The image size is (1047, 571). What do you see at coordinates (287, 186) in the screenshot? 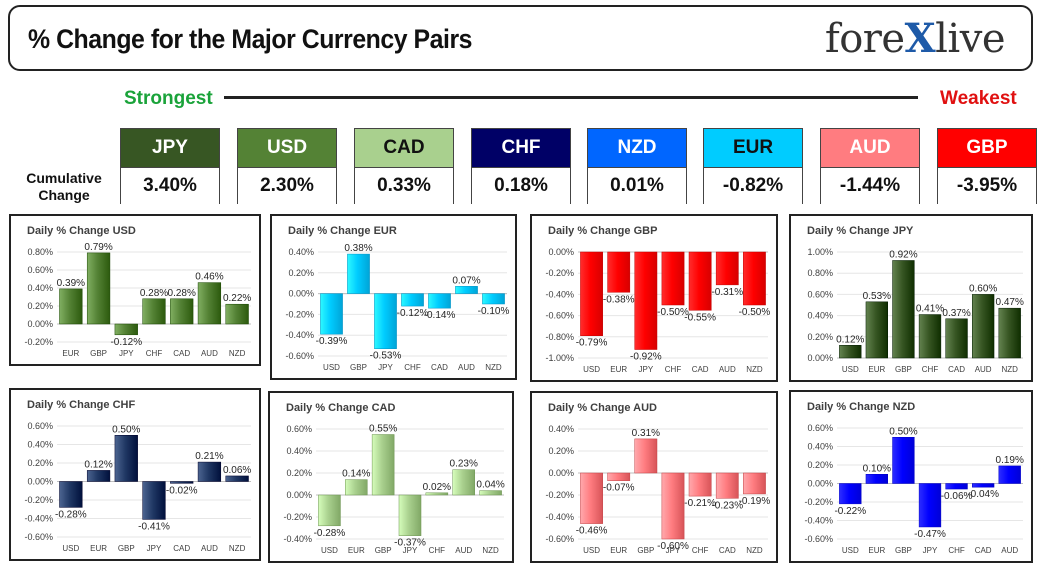
I see `currency-cumulative-value: 2.30%` at bounding box center [287, 186].